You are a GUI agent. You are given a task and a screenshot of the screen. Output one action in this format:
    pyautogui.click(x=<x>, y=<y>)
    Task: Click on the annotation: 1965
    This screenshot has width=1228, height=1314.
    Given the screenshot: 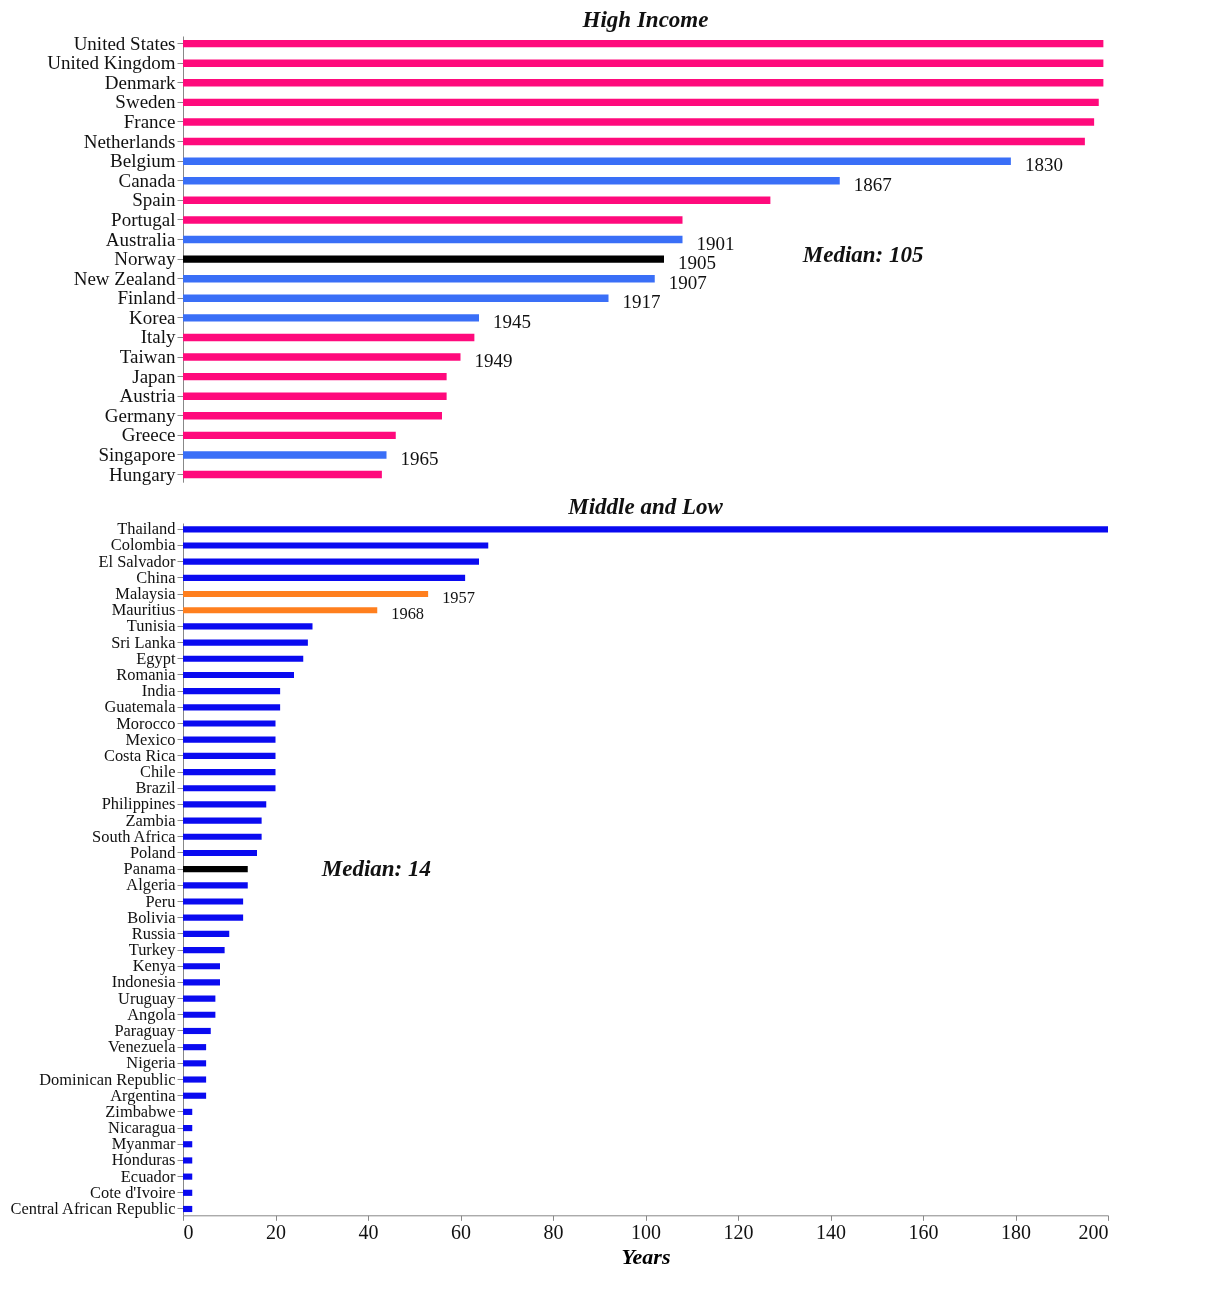 What is the action you would take?
    pyautogui.click(x=419, y=458)
    